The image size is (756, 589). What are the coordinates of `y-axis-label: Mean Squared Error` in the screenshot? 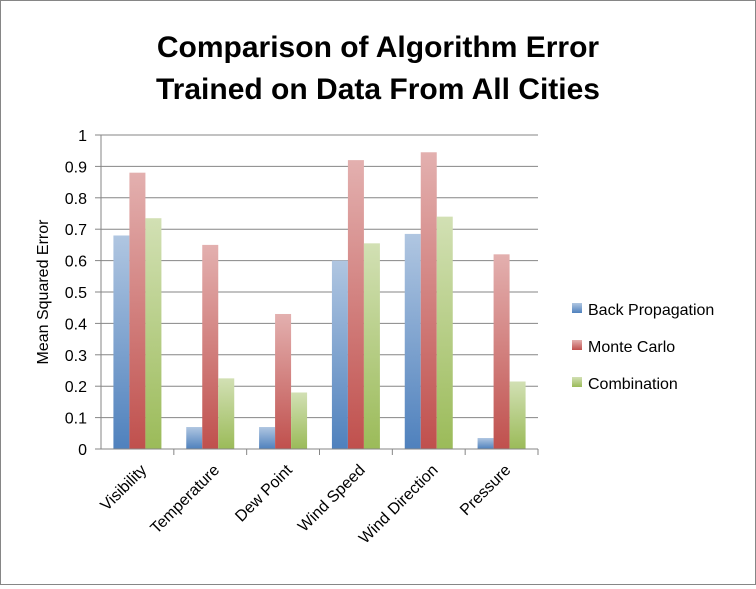 It's located at (43, 292).